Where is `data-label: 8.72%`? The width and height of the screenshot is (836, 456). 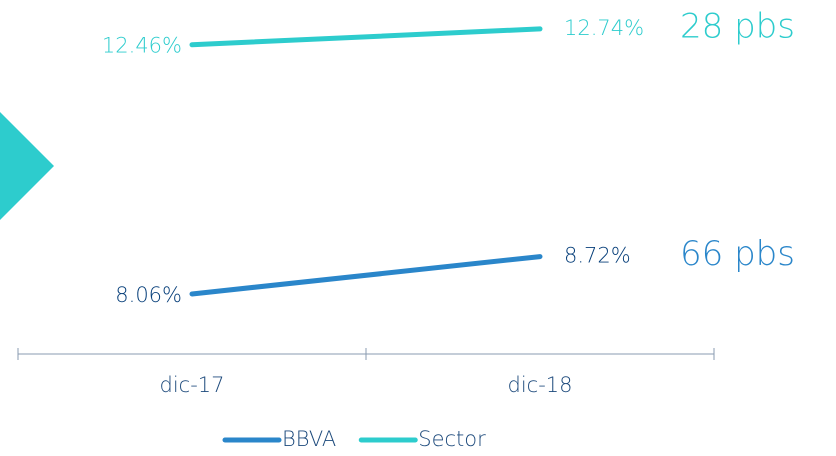 data-label: 8.72% is located at coordinates (597, 256).